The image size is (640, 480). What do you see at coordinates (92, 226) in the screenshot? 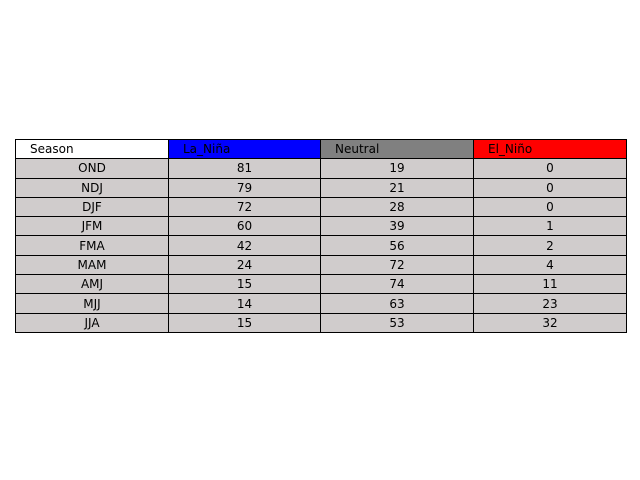
I see `table-cell-season: JFM` at bounding box center [92, 226].